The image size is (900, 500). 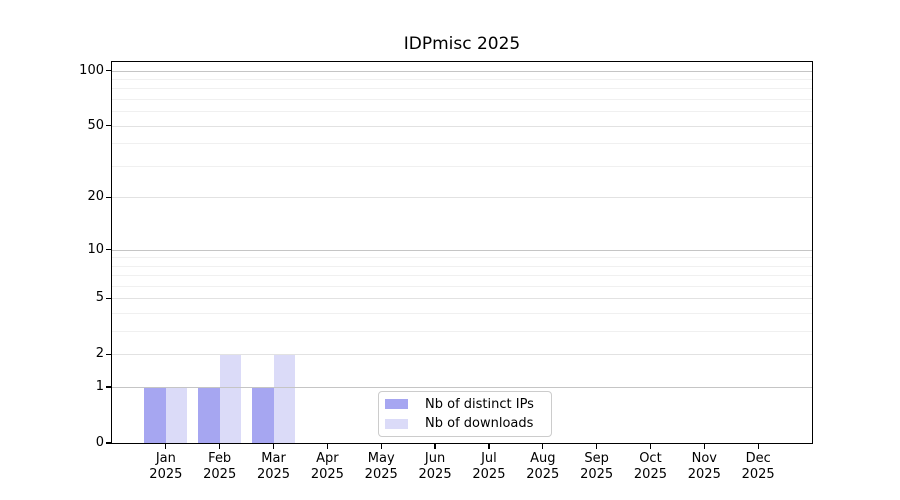 What do you see at coordinates (95, 197) in the screenshot?
I see `y-tick-label: 20` at bounding box center [95, 197].